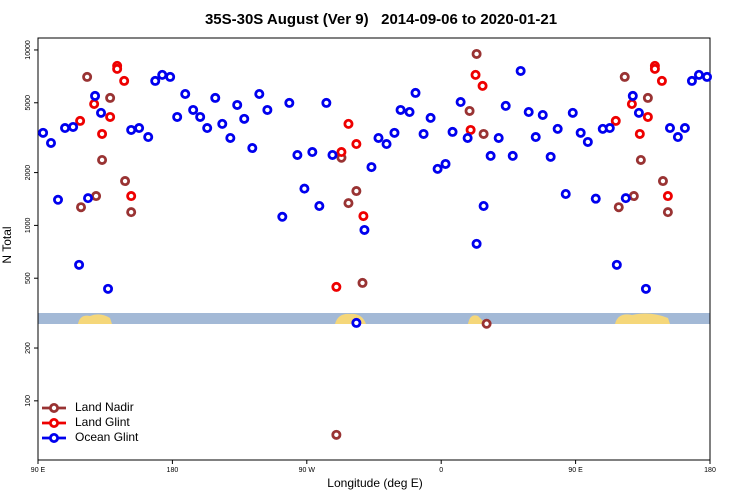  Describe the element at coordinates (7, 244) in the screenshot. I see `y-axis-label: N Total` at that location.